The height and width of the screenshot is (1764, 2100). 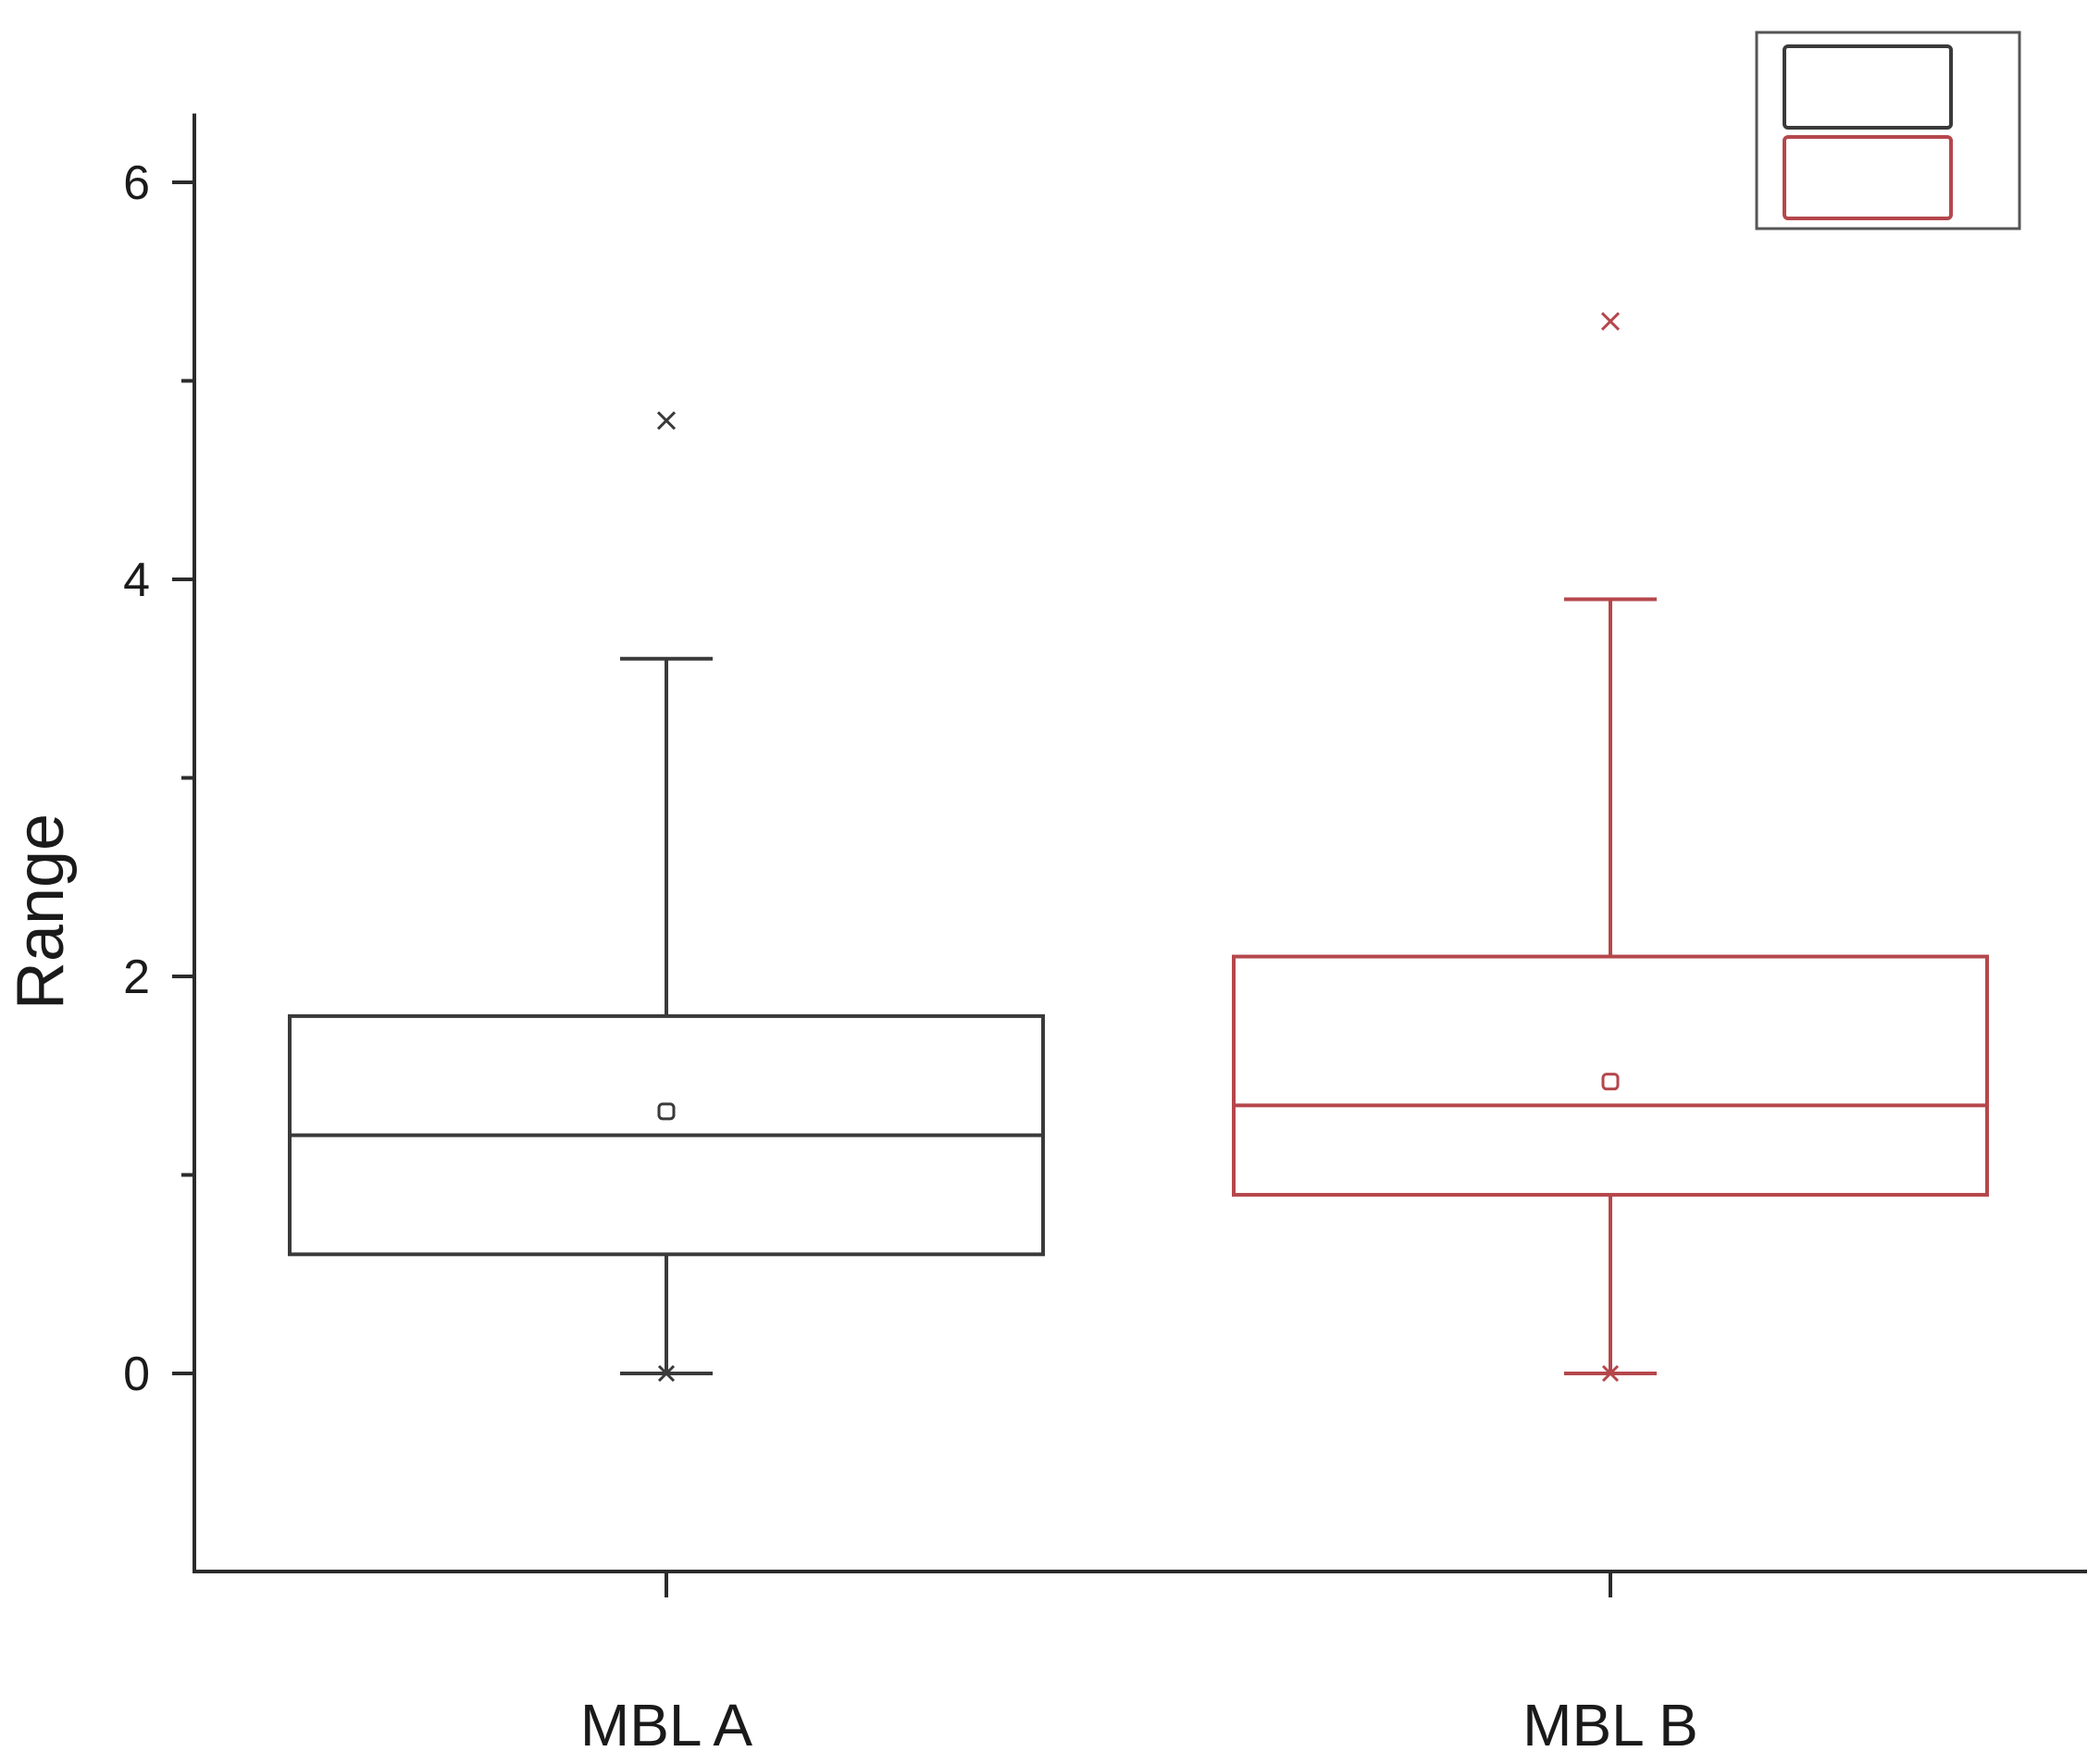 What do you see at coordinates (136, 1374) in the screenshot?
I see `y-tick-label: 0` at bounding box center [136, 1374].